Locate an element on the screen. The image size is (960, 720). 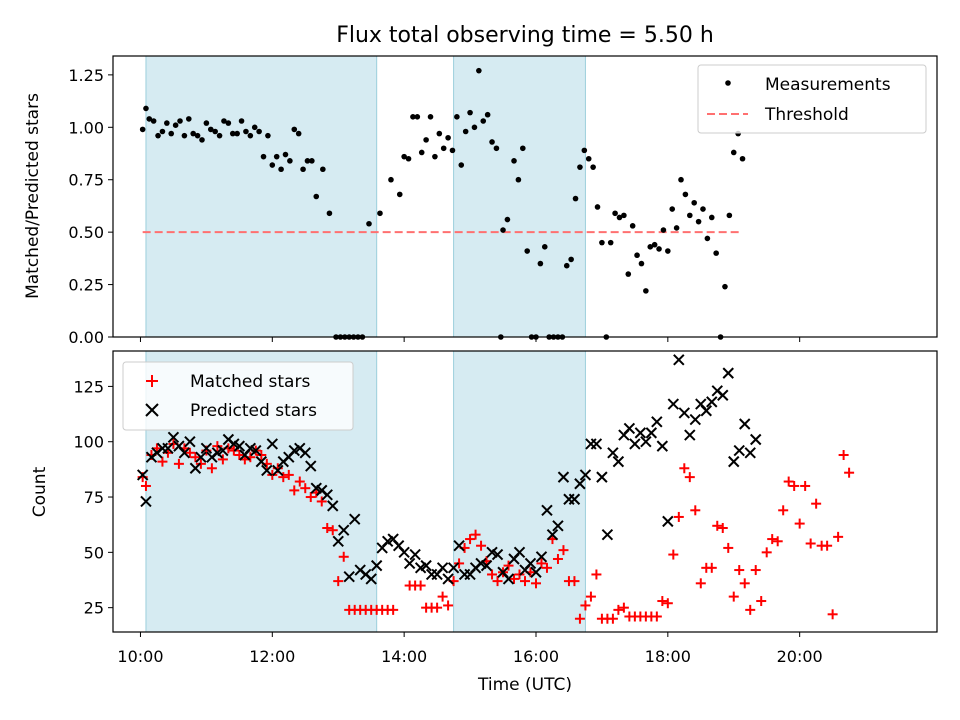
x-tick-label: 12:00 is located at coordinates (272, 656).